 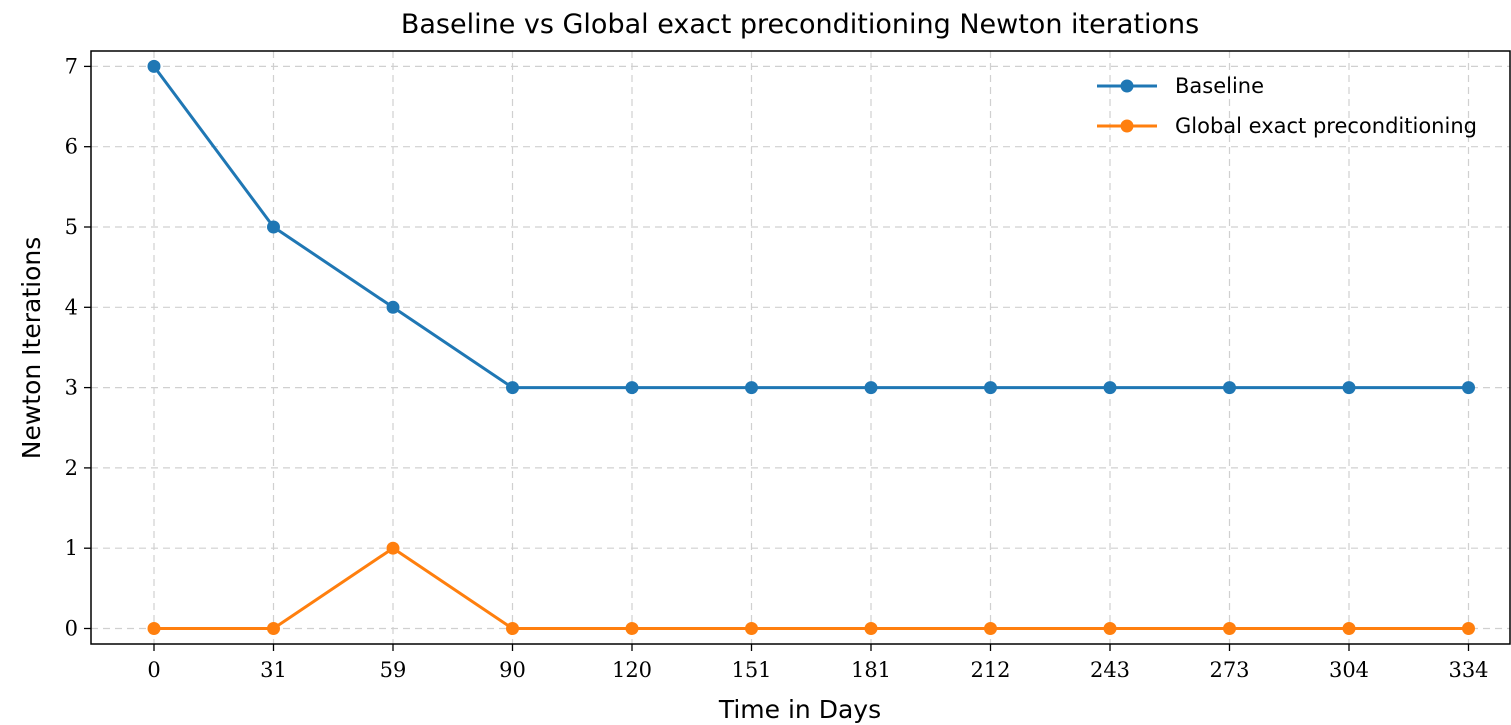 I want to click on y-tick-label: 6, so click(x=71, y=147).